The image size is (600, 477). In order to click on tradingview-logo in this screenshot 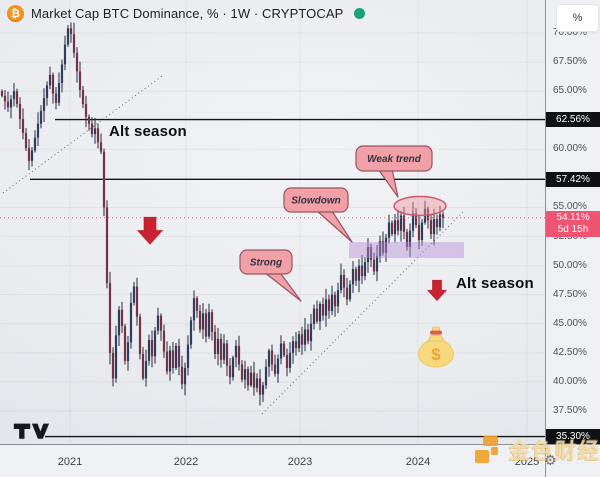, I will do `click(31, 431)`.